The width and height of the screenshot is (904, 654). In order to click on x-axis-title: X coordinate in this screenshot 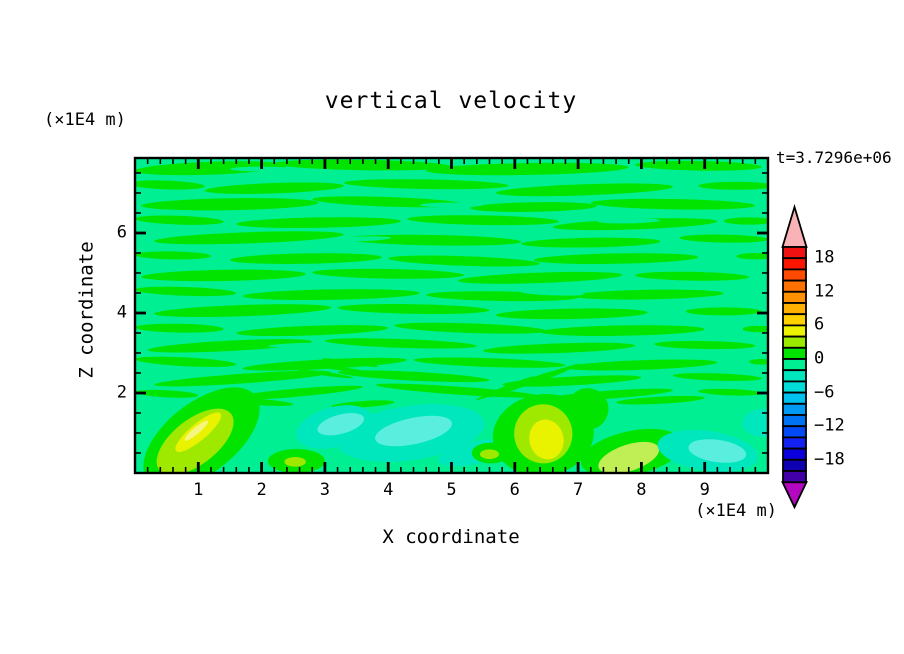, I will do `click(451, 537)`.